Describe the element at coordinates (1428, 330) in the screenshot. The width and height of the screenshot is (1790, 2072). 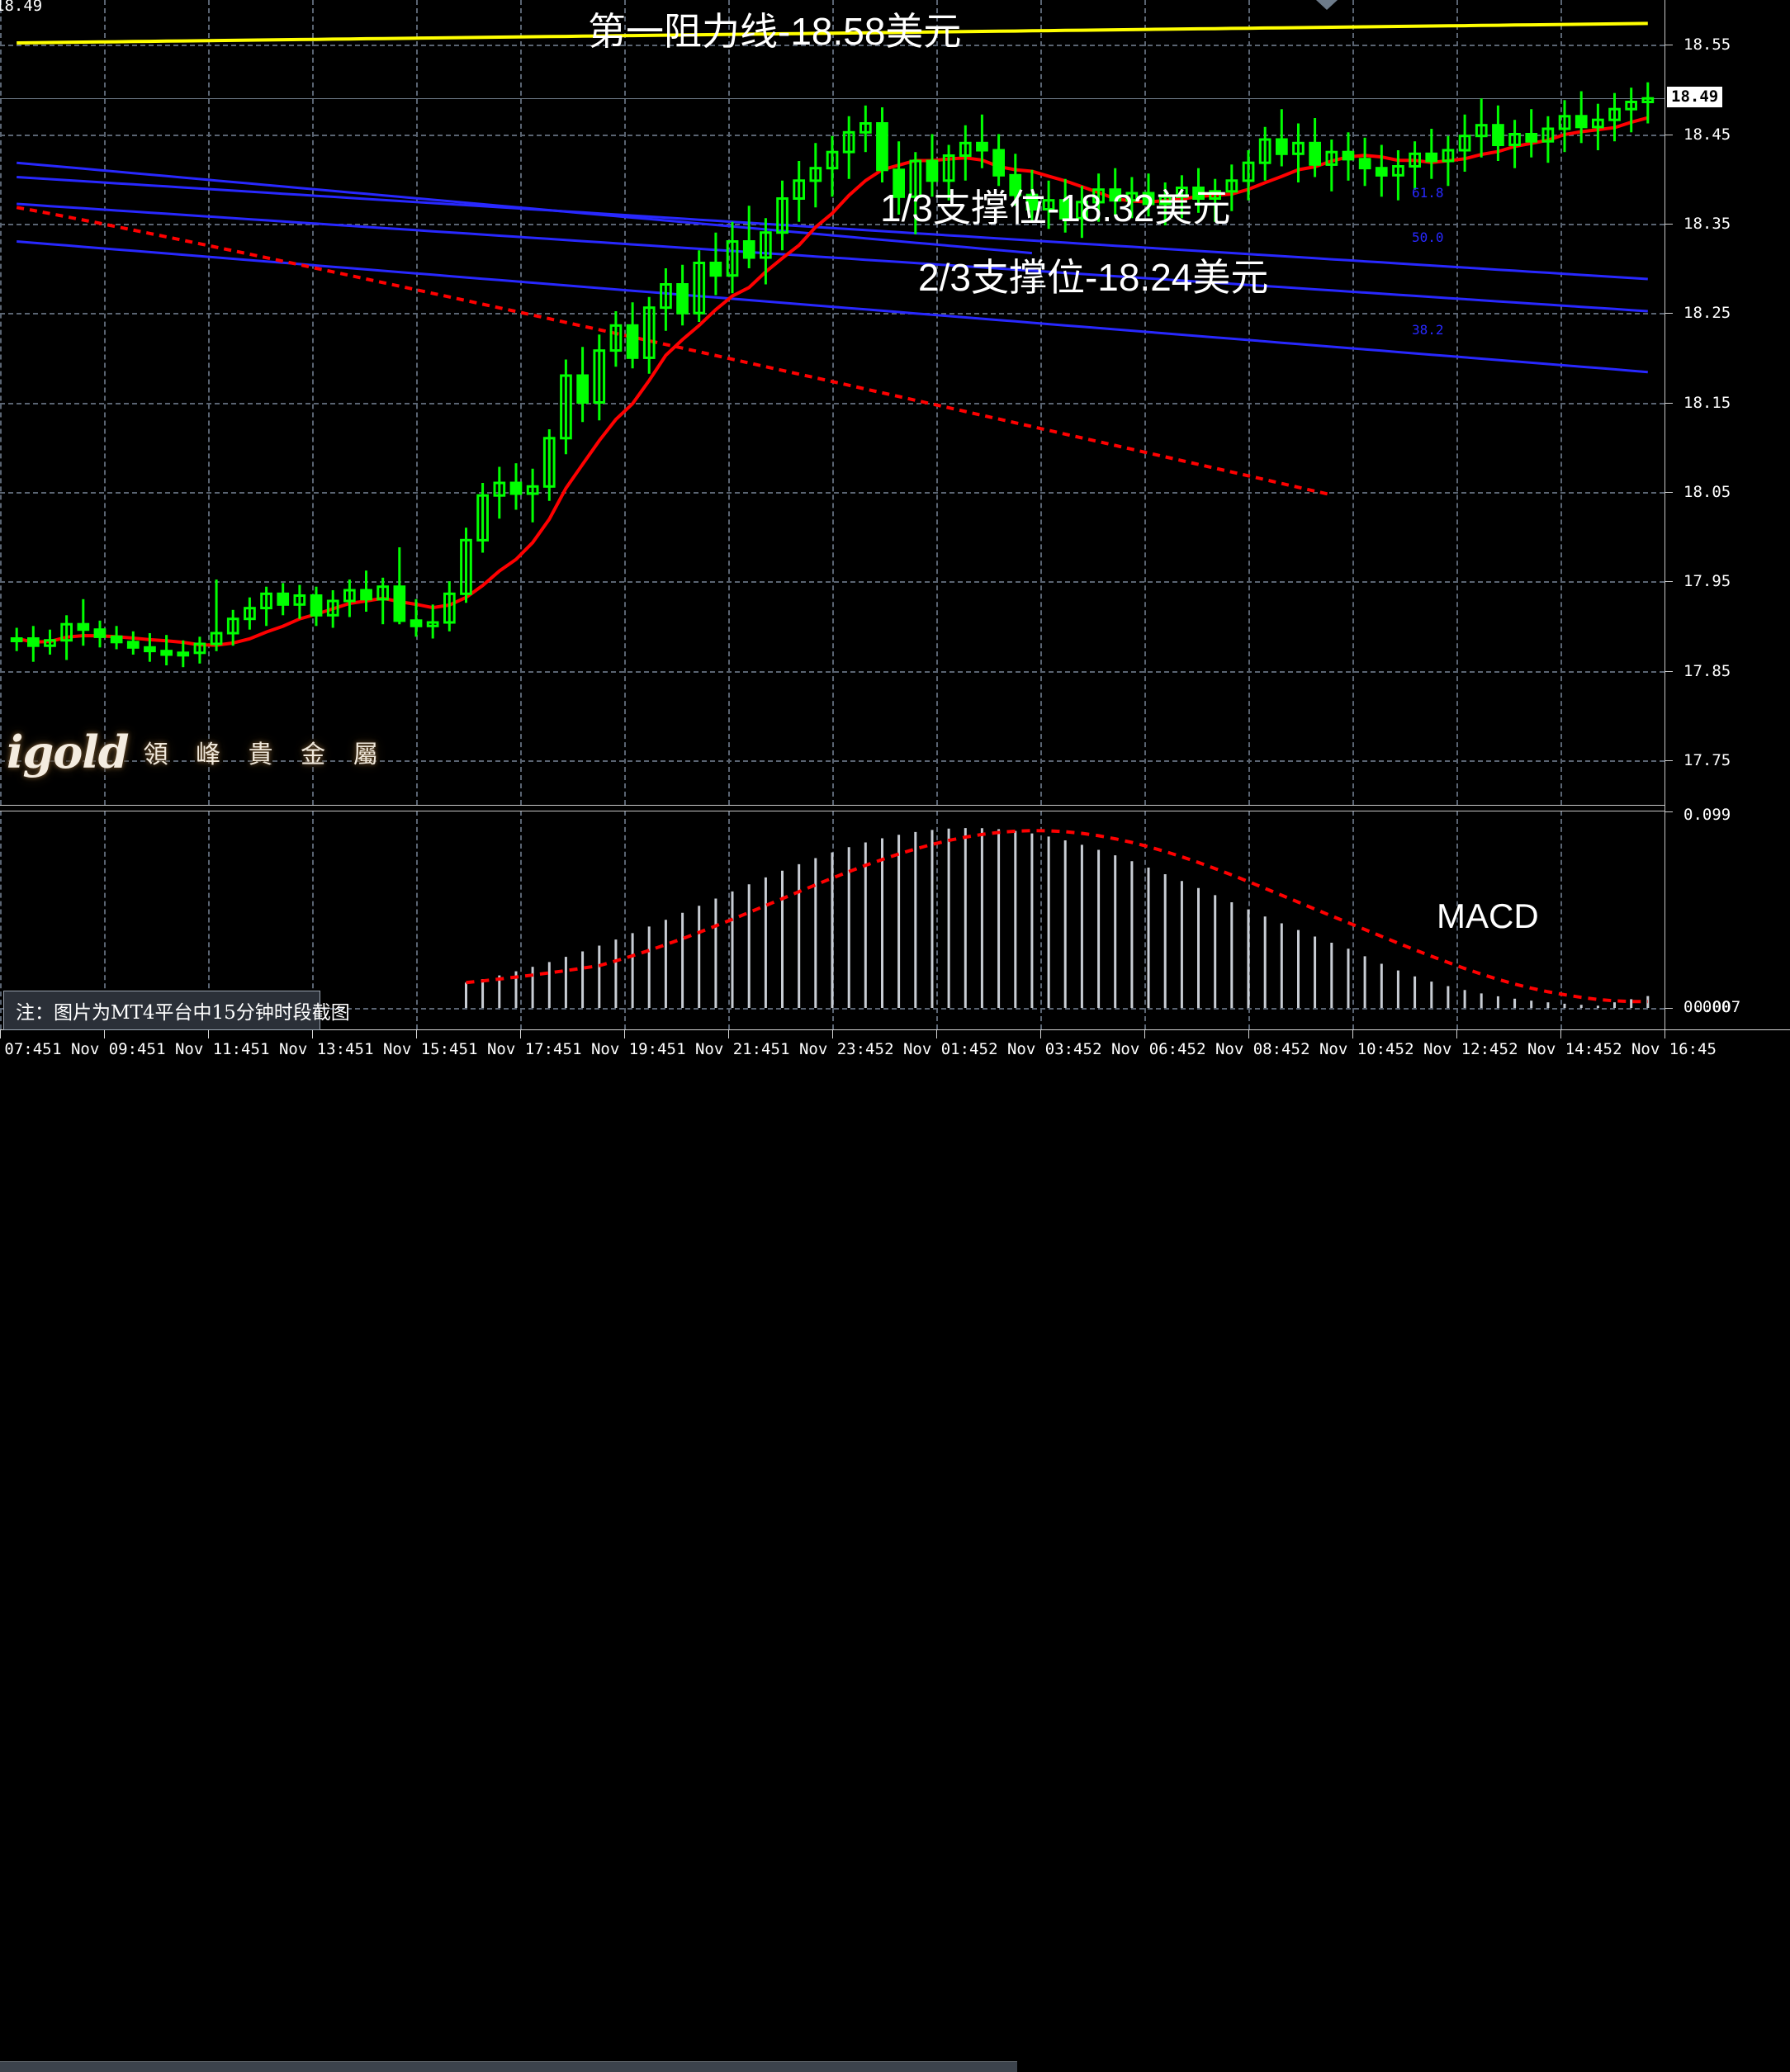
I see `fib-label-382: 38.2` at that location.